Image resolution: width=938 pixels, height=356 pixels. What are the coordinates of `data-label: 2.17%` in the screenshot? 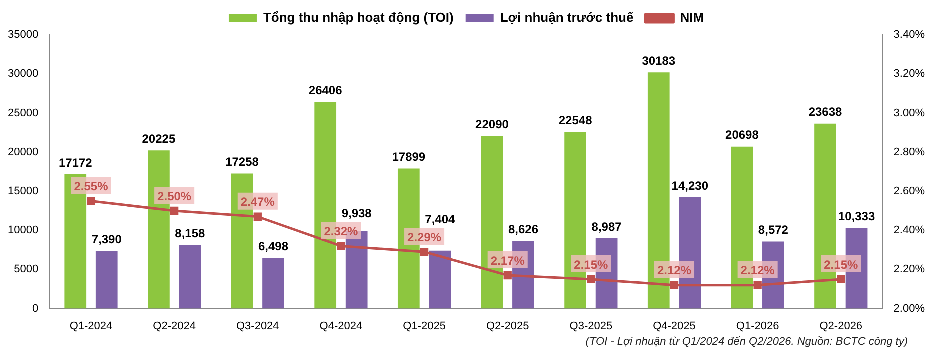 It's located at (508, 261).